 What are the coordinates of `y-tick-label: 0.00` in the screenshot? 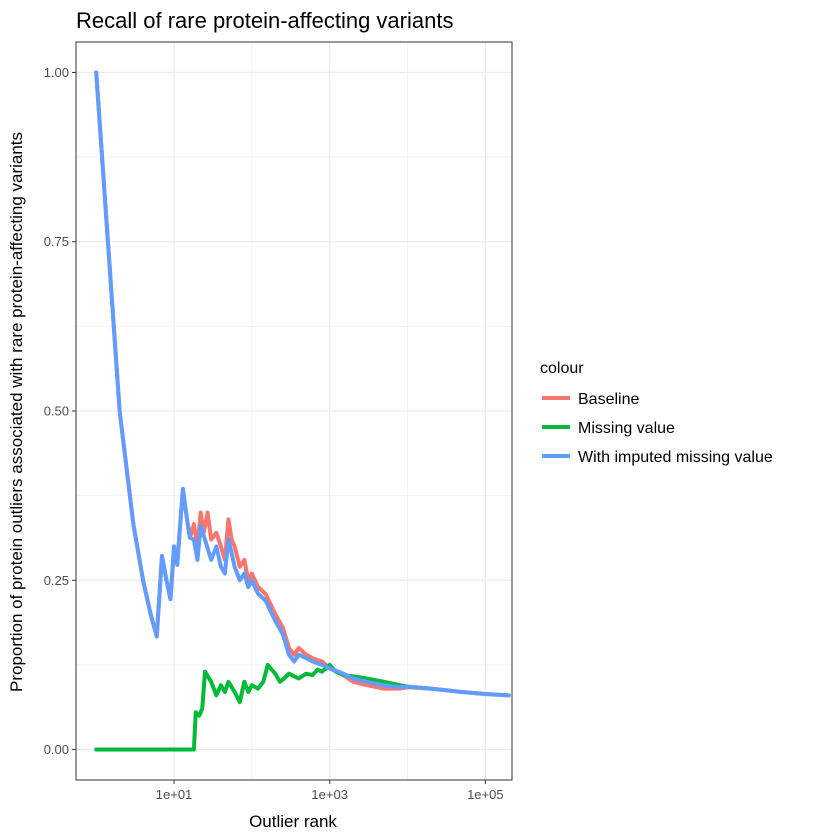 It's located at (56, 749).